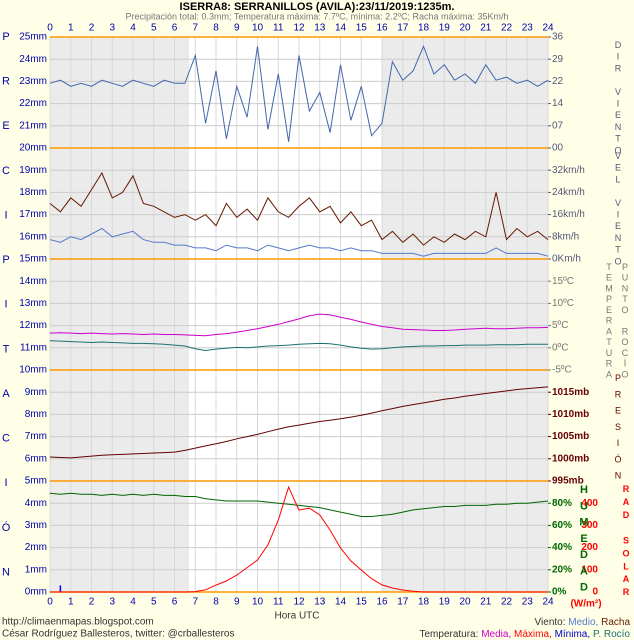 This screenshot has height=640, width=634. What do you see at coordinates (33, 370) in the screenshot?
I see `y-tick-label: 10mm` at bounding box center [33, 370].